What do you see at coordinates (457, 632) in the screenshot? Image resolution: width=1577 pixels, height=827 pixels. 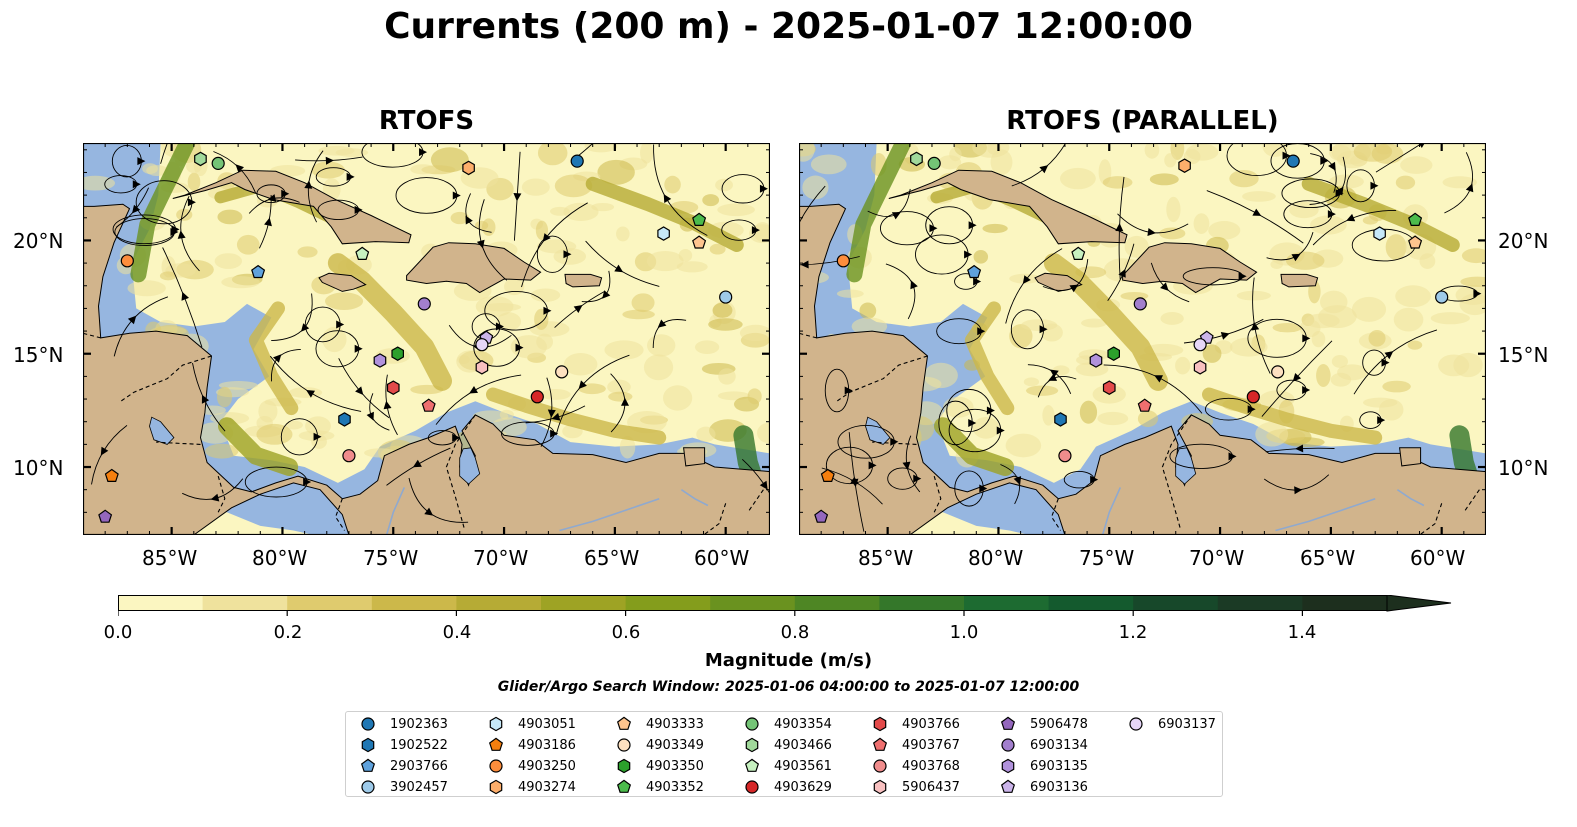 I see `colorbar-tick-label: 0.4` at bounding box center [457, 632].